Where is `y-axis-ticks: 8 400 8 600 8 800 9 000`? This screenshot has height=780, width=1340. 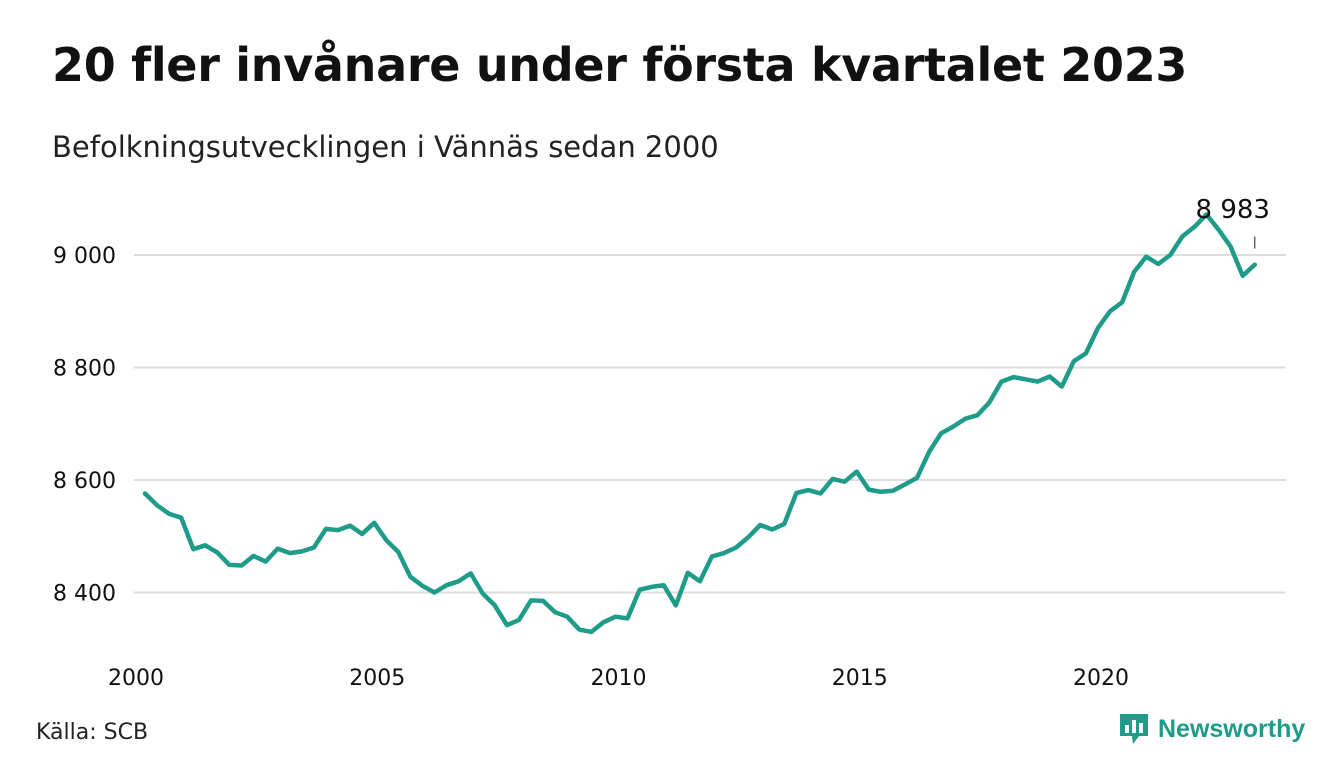
y-axis-ticks: 8 400 8 600 8 800 9 000 is located at coordinates (84, 425).